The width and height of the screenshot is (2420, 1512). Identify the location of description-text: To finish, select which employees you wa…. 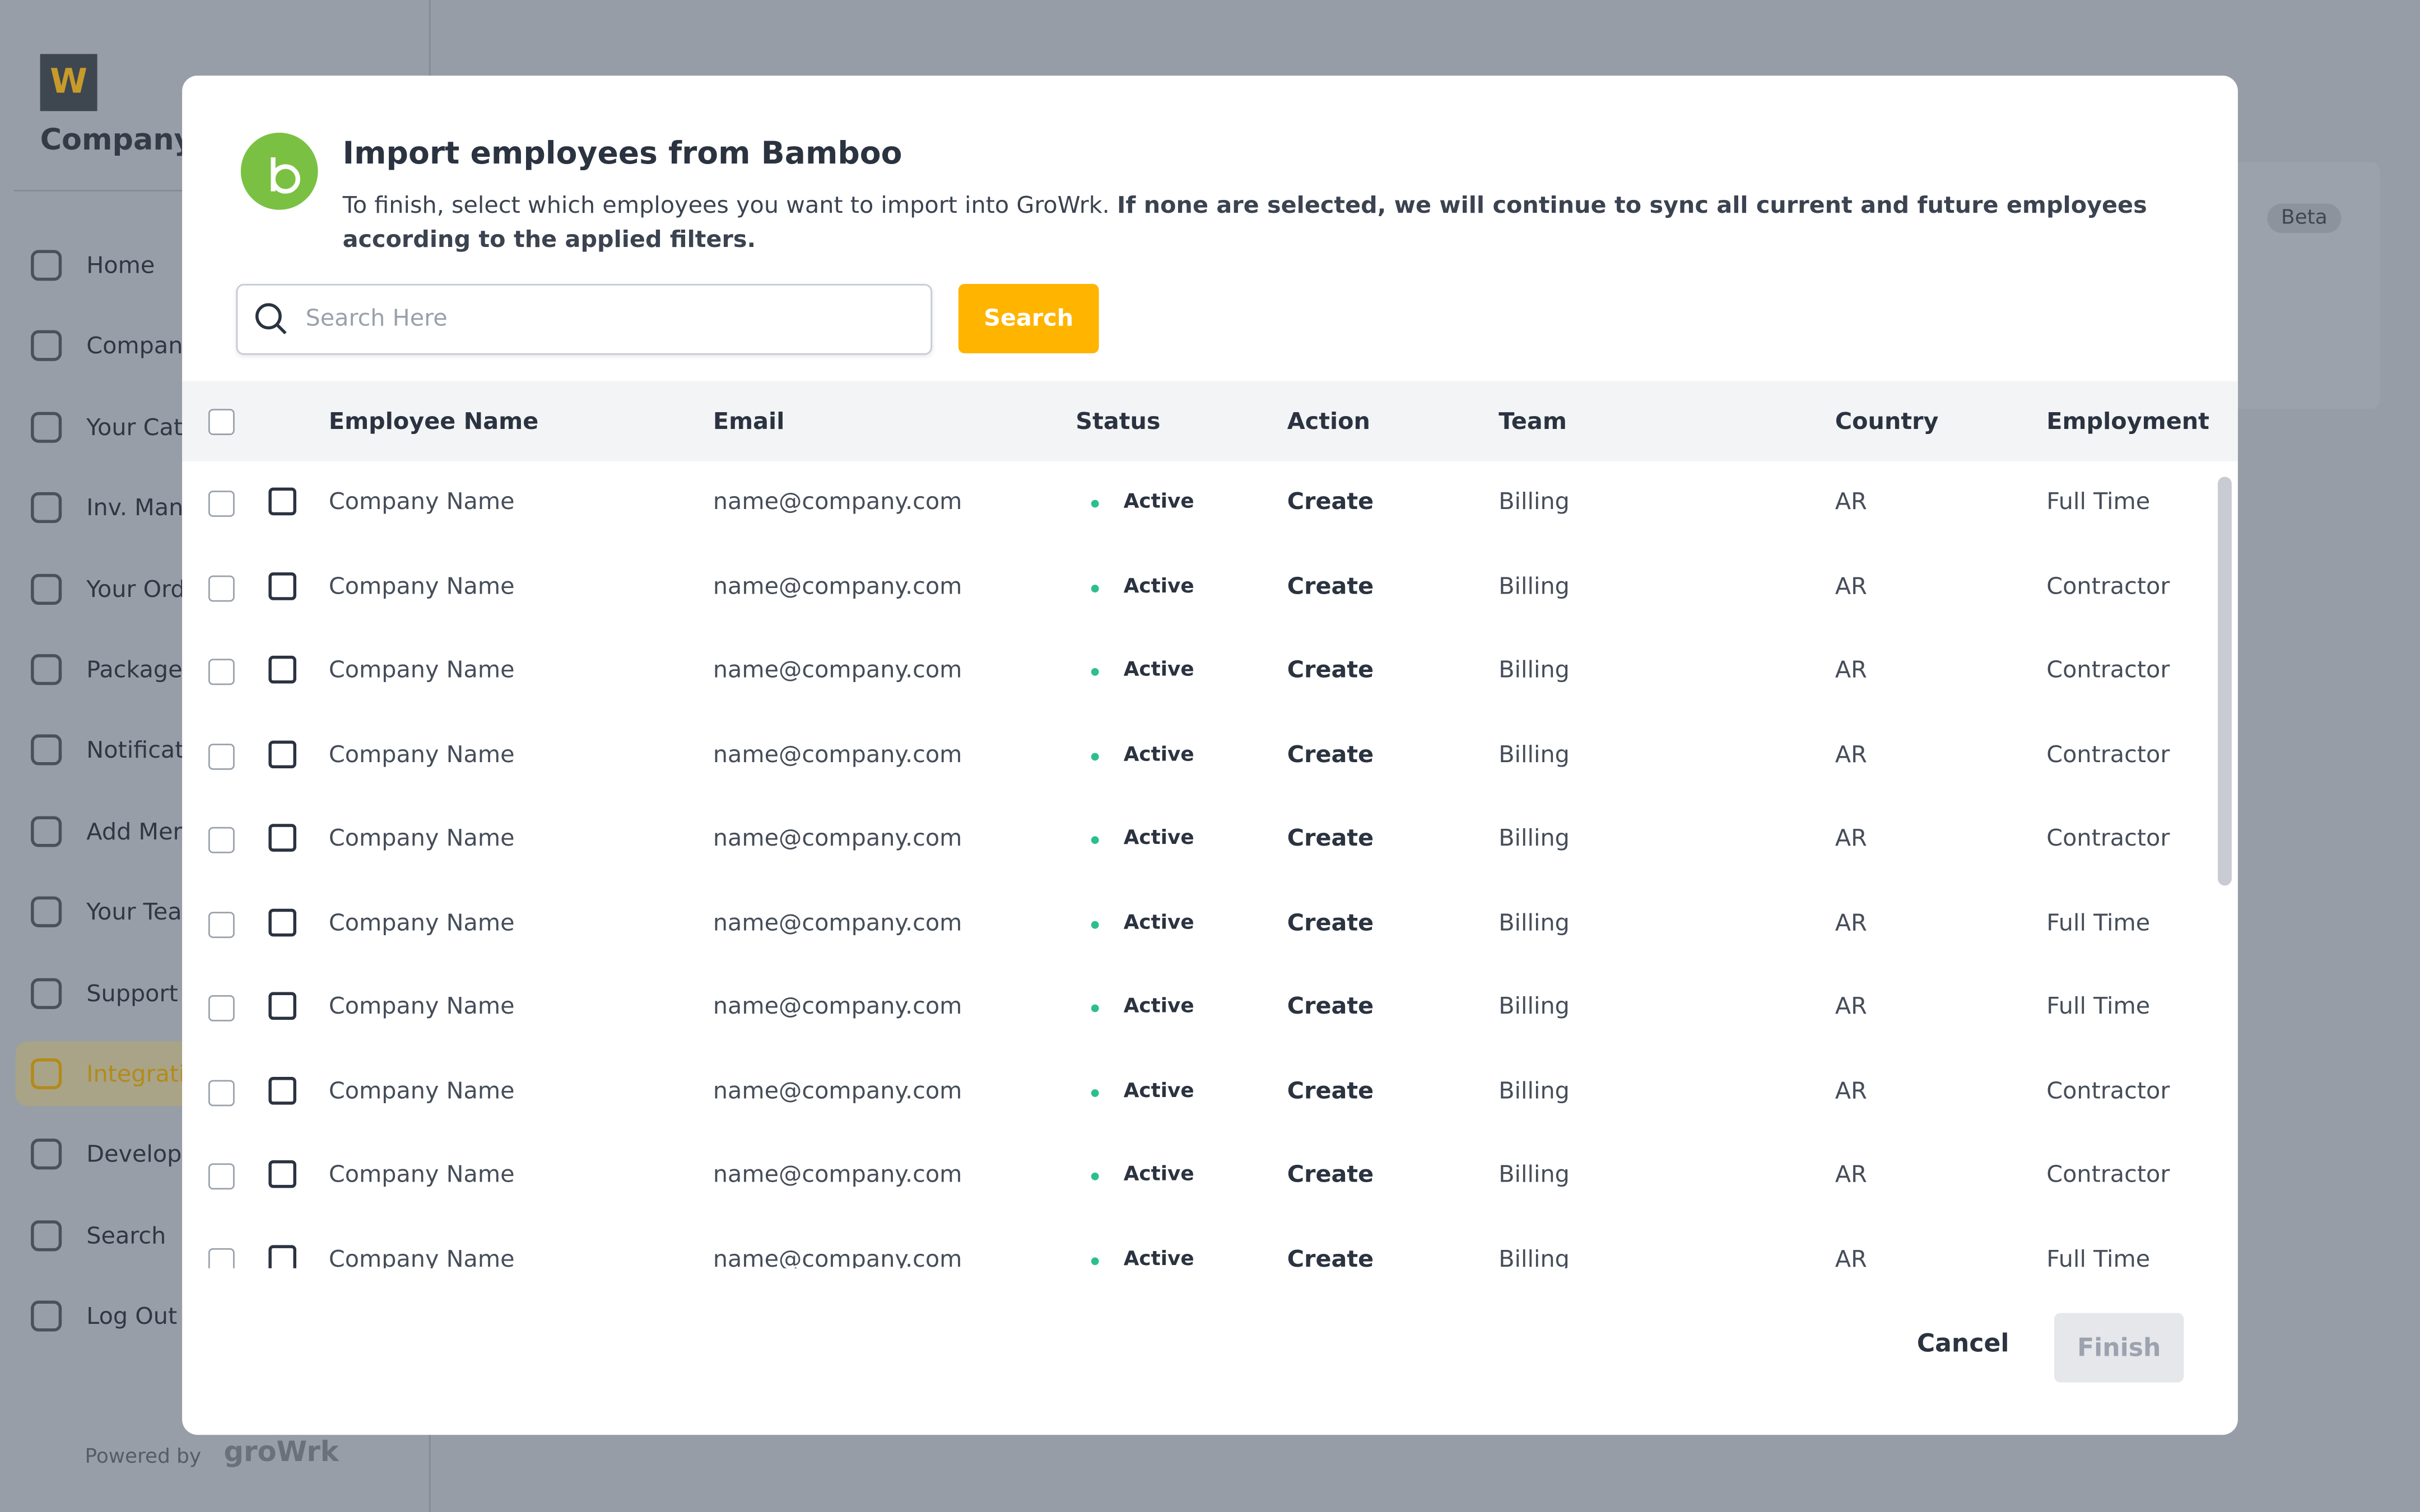
(726, 206).